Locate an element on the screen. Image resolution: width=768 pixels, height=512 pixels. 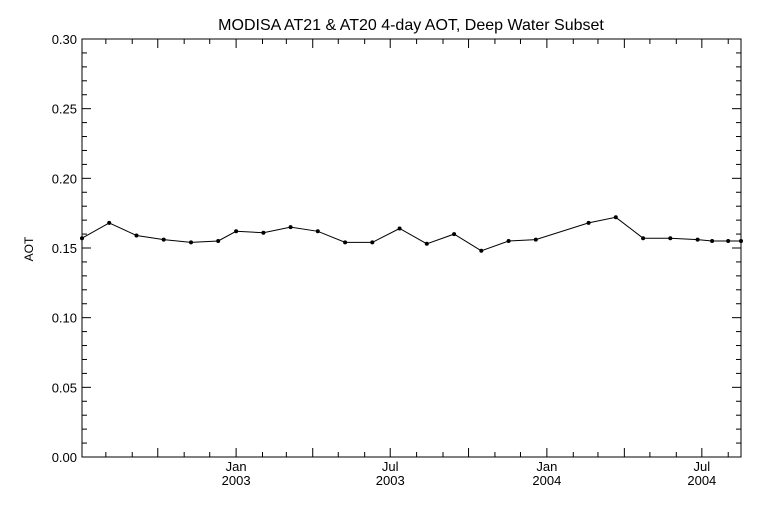
y-tick-label: 0.30 is located at coordinates (64, 39).